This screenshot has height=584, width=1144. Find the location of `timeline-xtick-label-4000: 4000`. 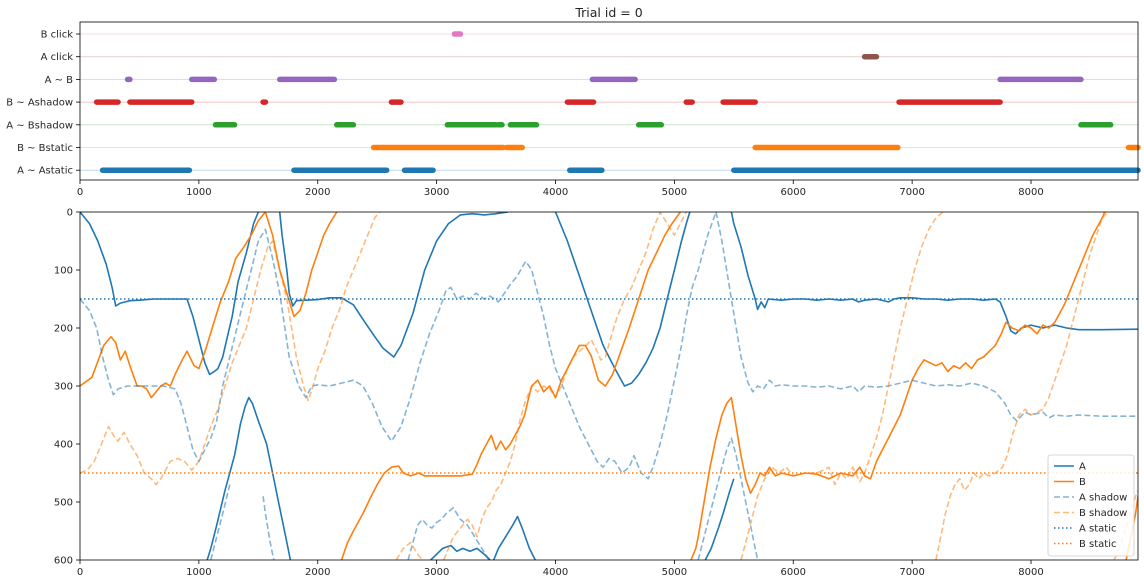

timeline-xtick-label-4000: 4000 is located at coordinates (555, 192).